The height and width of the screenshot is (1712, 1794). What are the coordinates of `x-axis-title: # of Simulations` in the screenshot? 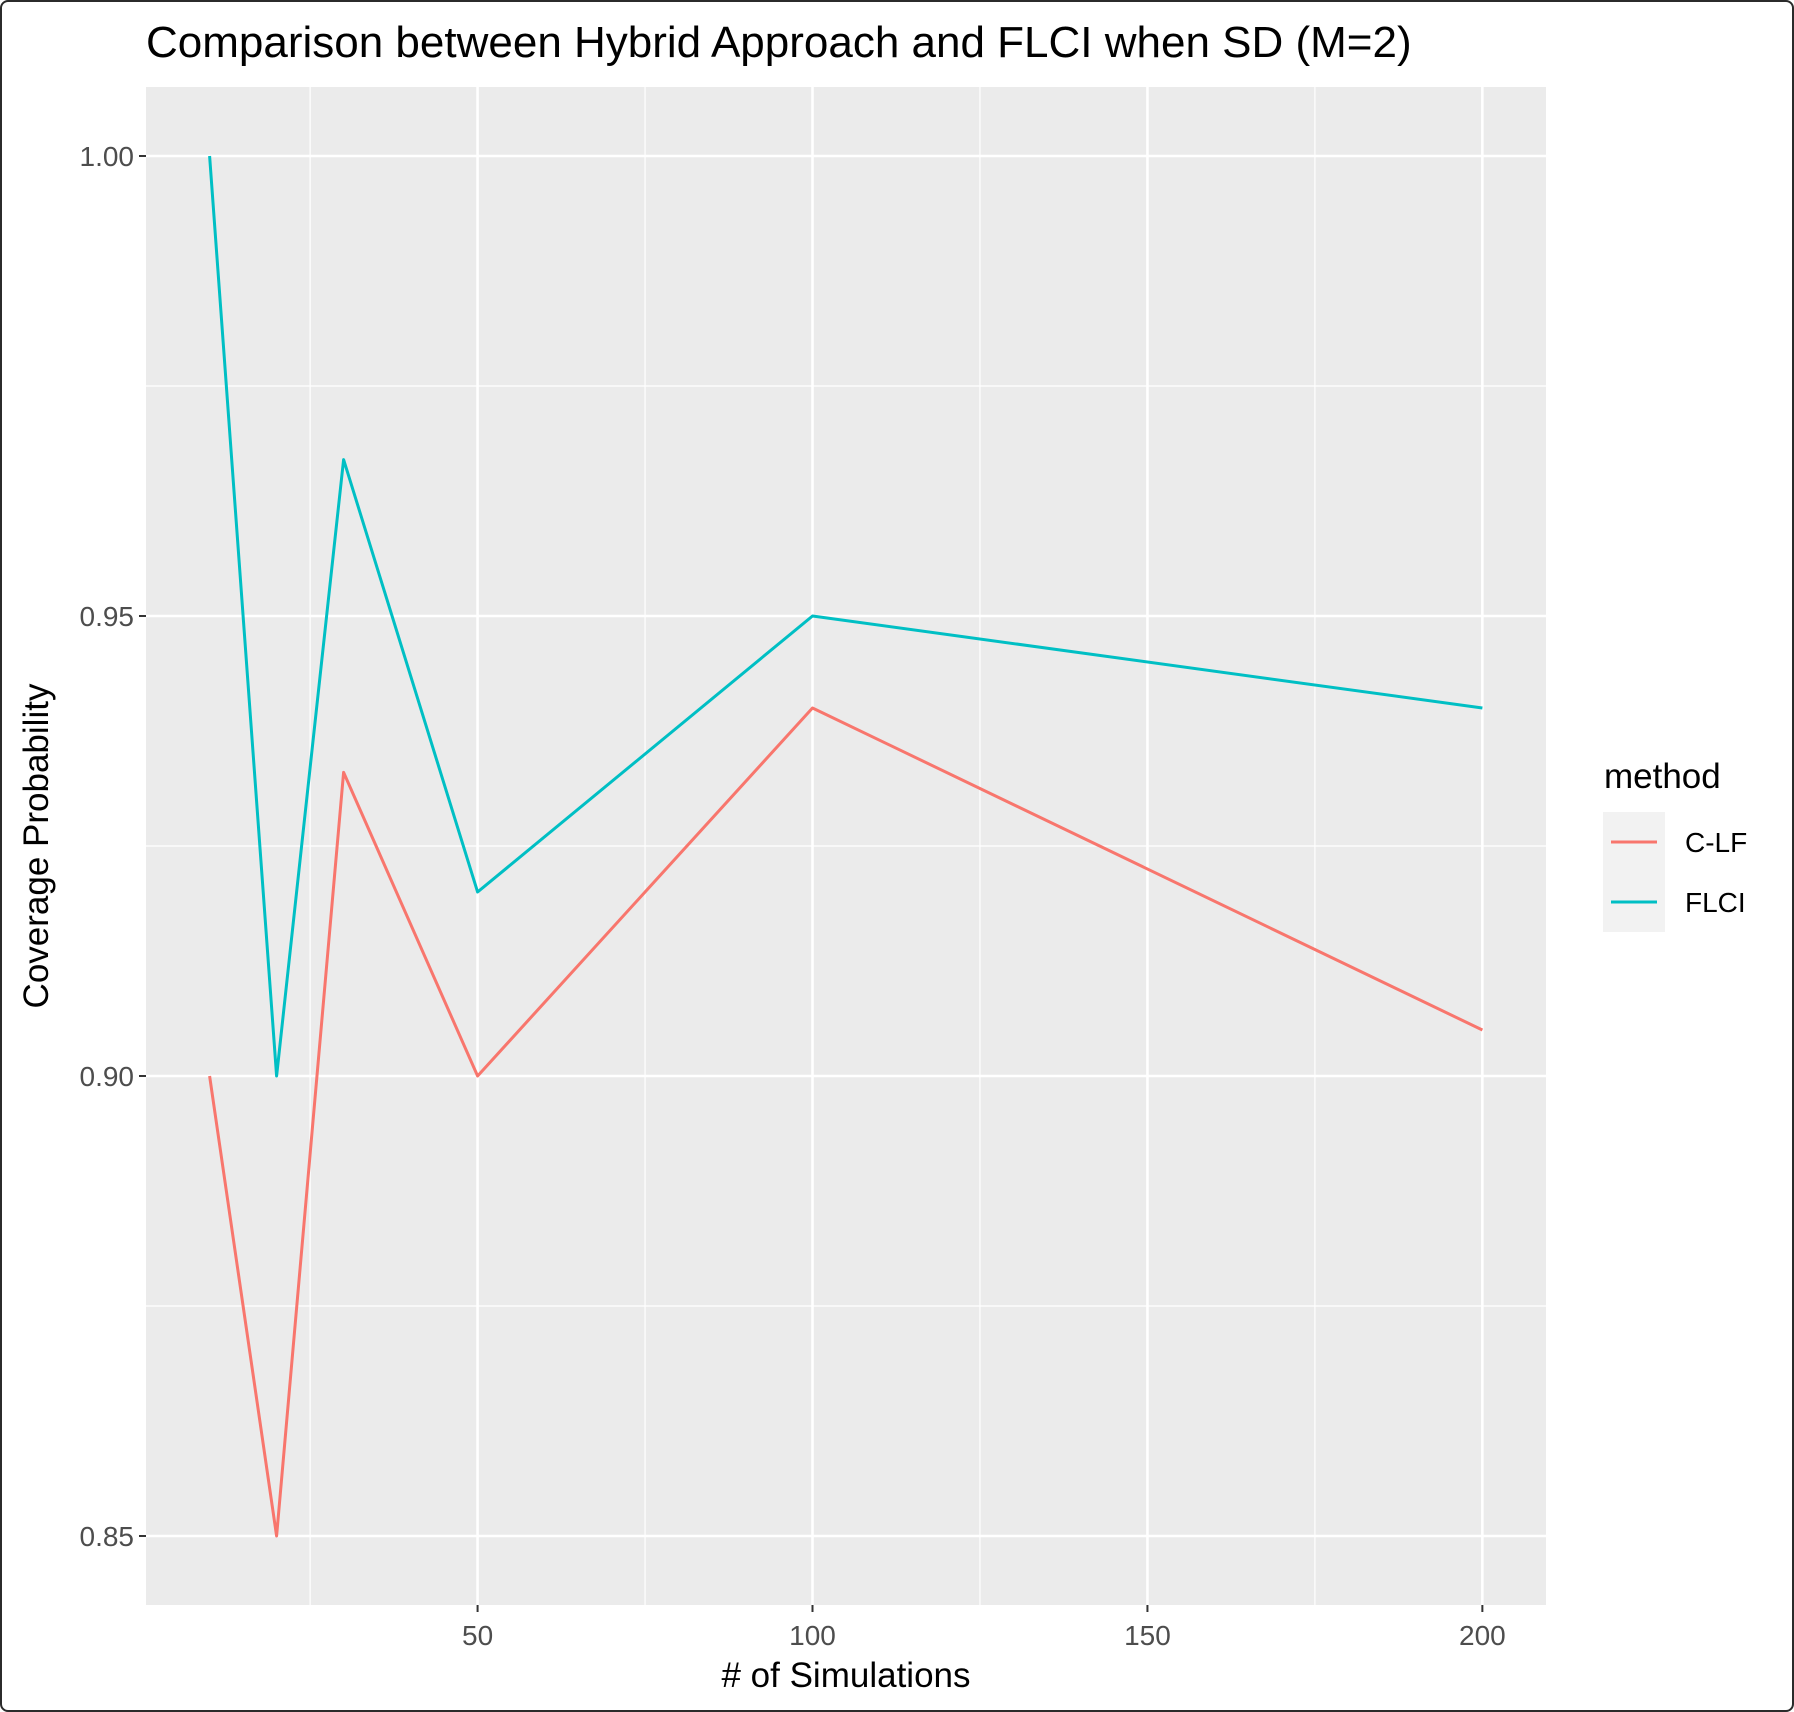 It's located at (845, 1675).